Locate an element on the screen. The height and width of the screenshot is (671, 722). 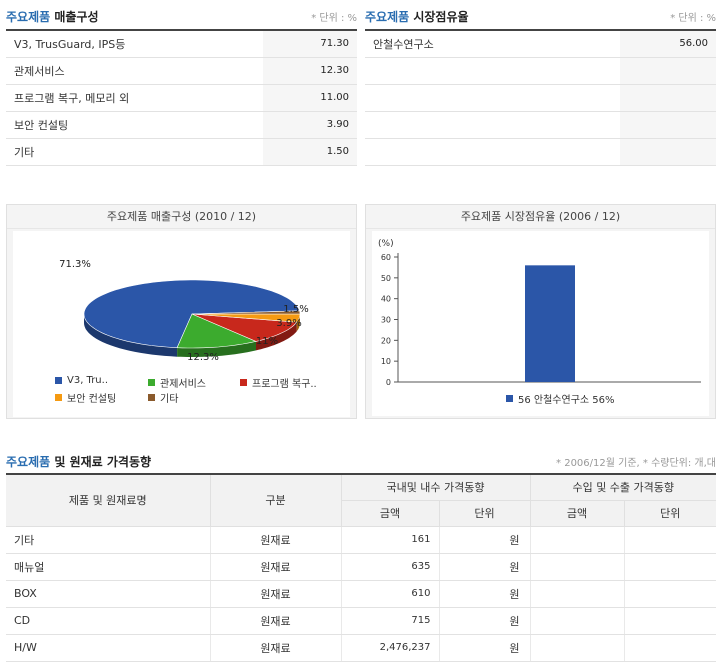
bar is located at coordinates (550, 323).